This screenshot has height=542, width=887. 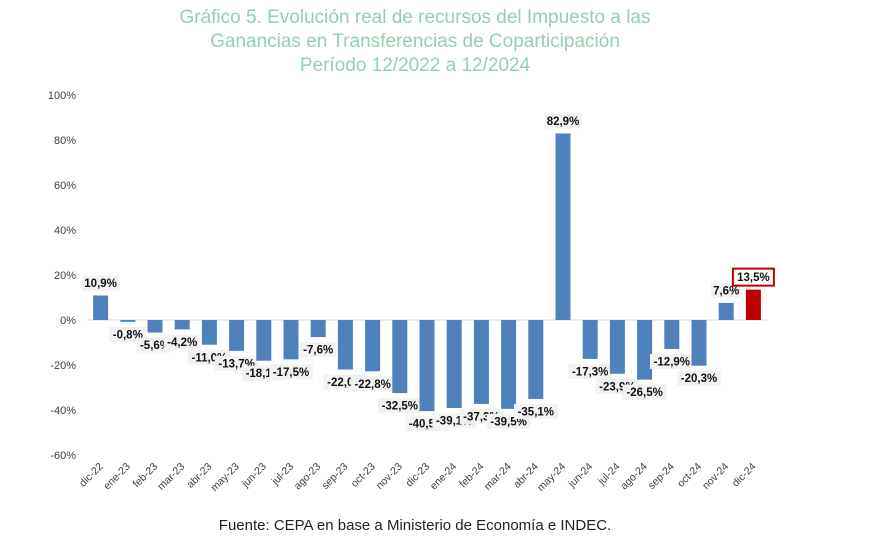 I want to click on data-label: 7,6%, so click(x=726, y=291).